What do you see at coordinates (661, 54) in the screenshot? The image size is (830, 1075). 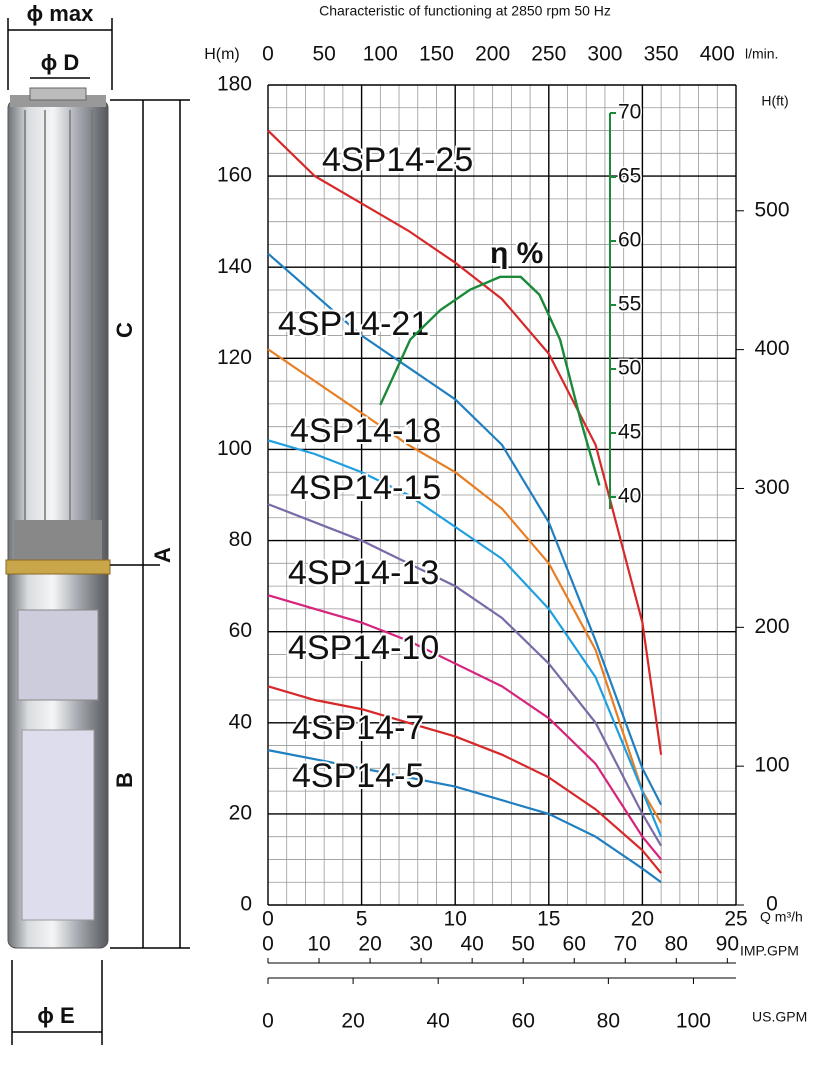 I see `x2-tick-label: 350` at bounding box center [661, 54].